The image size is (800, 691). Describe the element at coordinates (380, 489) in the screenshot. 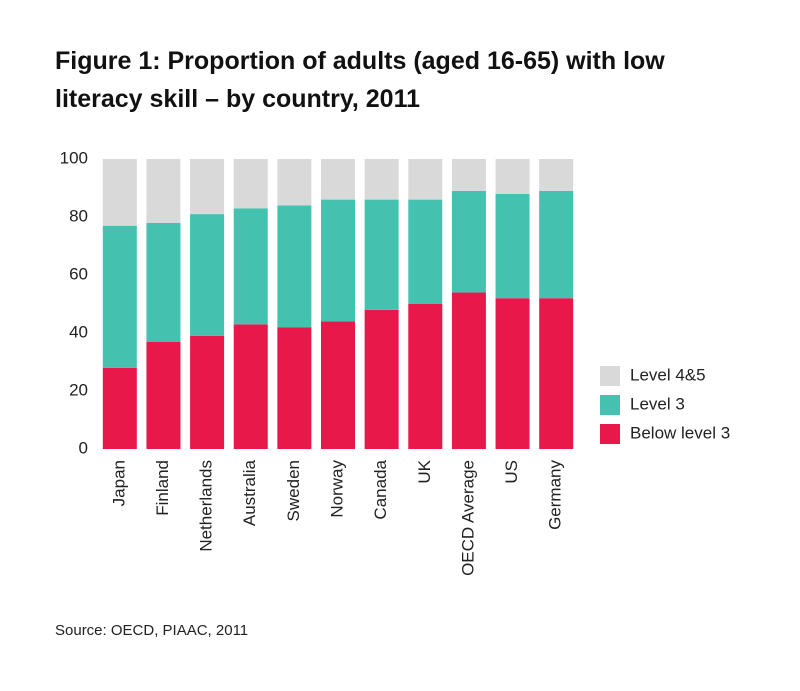

I see `x-tick-label: Canada` at that location.